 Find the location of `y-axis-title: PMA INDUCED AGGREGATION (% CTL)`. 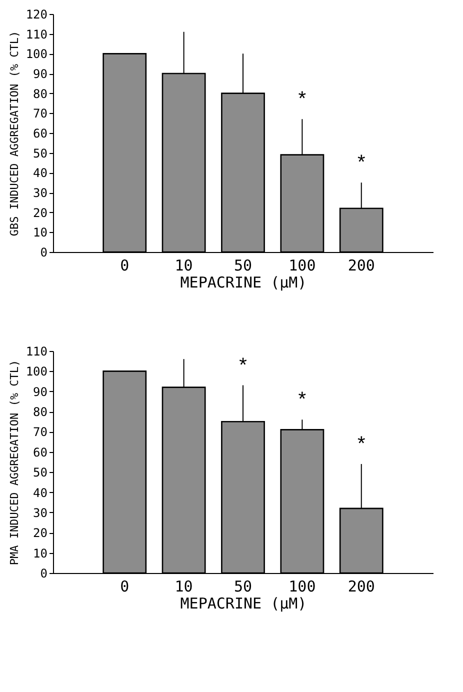

y-axis-title: PMA INDUCED AGGREGATION (% CTL) is located at coordinates (14, 463).